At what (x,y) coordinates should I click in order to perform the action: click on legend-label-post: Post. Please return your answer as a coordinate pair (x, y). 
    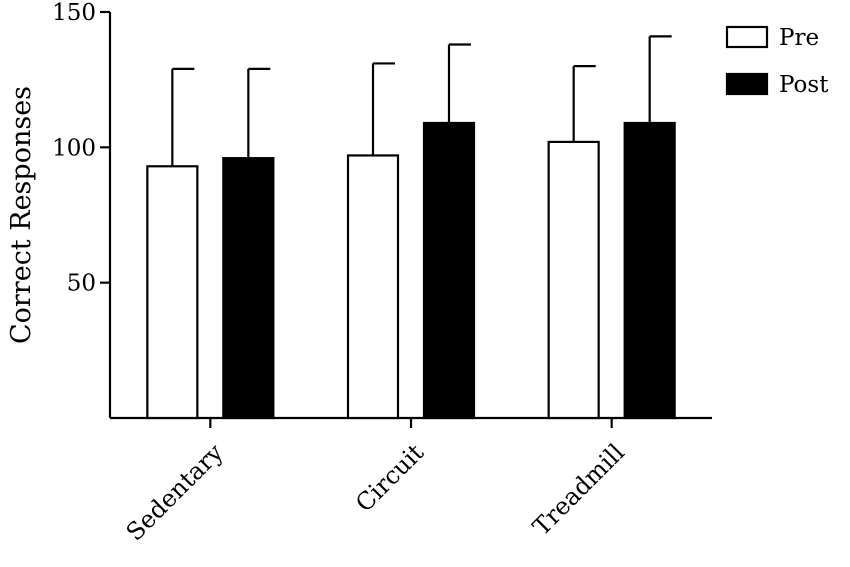
    Looking at the image, I should click on (804, 85).